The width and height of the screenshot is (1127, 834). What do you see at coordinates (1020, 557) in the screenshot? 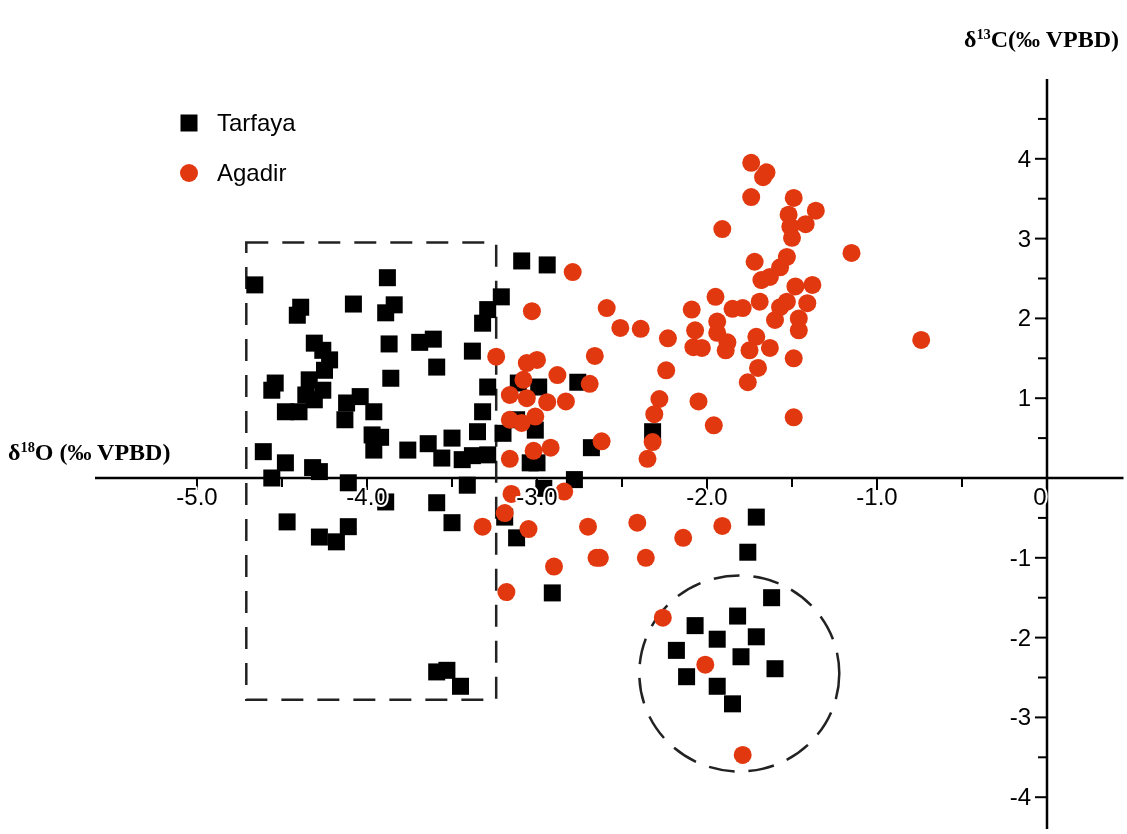
I see `y-tick-label: -1` at bounding box center [1020, 557].